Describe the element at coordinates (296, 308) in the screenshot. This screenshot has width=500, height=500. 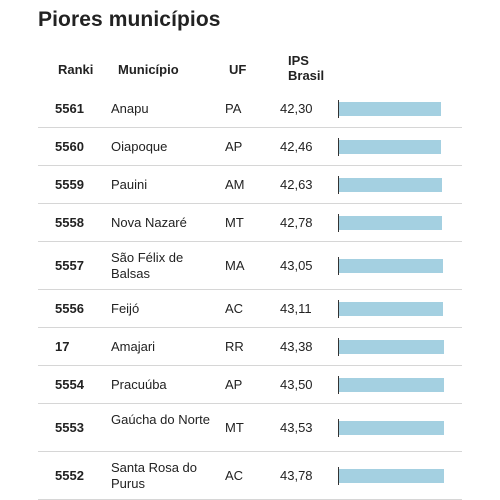
I see `ips-cell: 43,11` at that location.